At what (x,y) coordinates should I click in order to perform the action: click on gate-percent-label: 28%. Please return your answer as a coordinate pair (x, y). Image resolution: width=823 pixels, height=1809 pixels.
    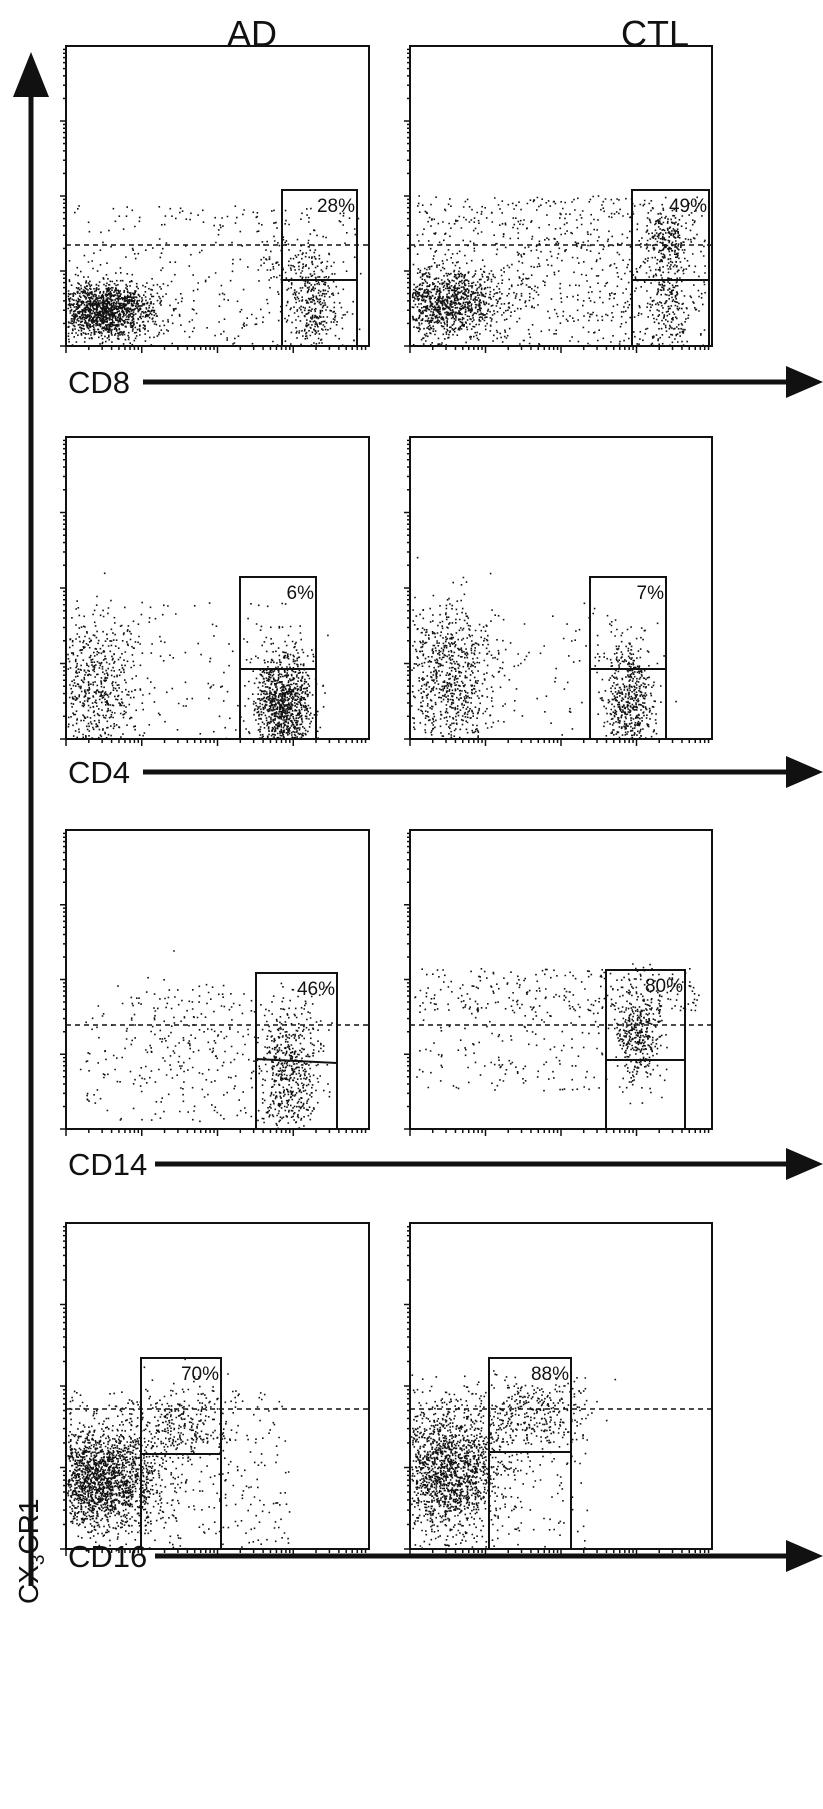
    Looking at the image, I should click on (336, 206).